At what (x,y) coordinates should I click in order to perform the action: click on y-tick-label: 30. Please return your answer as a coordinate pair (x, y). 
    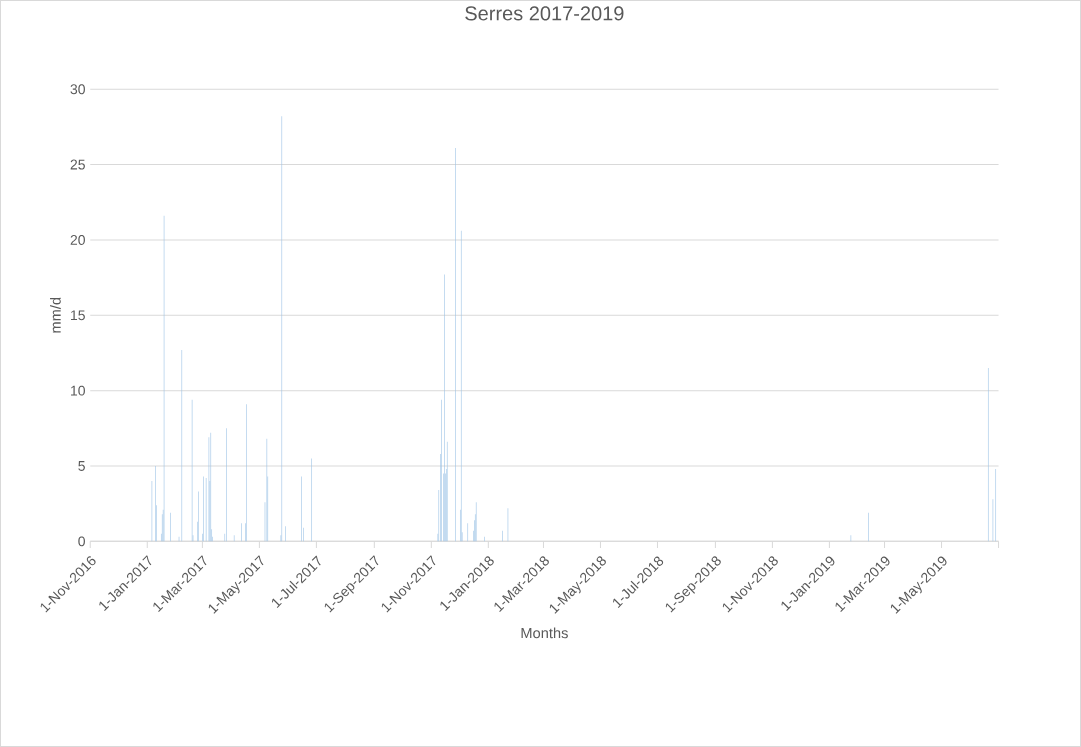
    Looking at the image, I should click on (77, 89).